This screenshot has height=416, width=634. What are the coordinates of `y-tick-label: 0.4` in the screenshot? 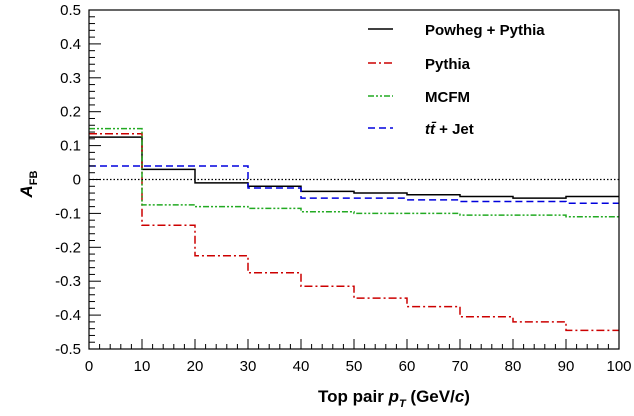 It's located at (70, 44).